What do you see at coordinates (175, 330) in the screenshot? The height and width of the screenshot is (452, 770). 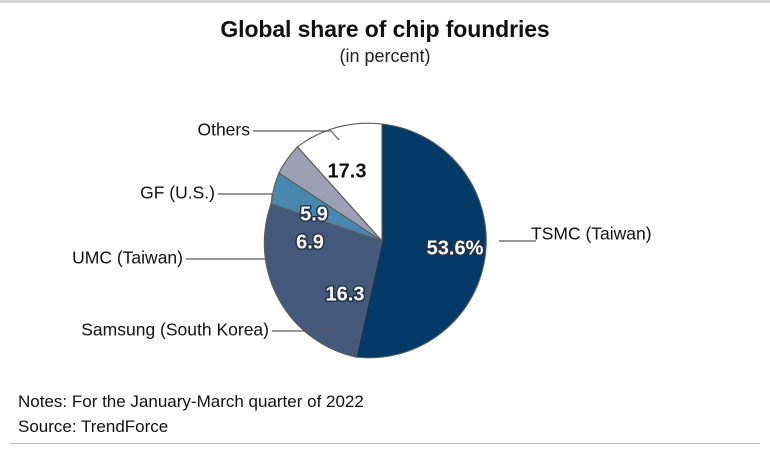 I see `category-label-samsung: Samsung (South Korea)` at bounding box center [175, 330].